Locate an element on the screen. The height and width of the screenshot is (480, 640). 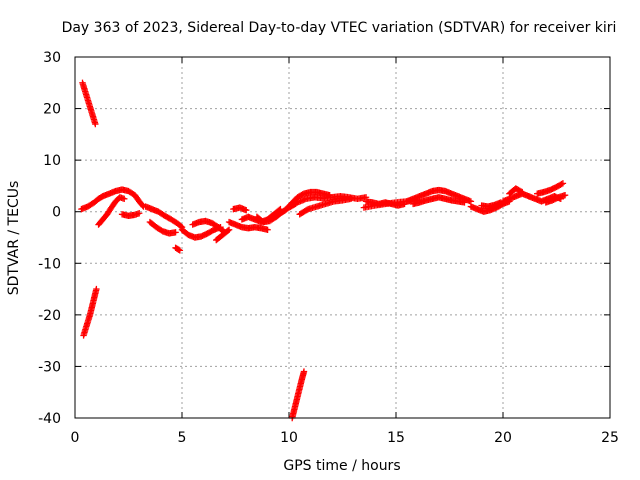
x-tick-label: 20 is located at coordinates (503, 438).